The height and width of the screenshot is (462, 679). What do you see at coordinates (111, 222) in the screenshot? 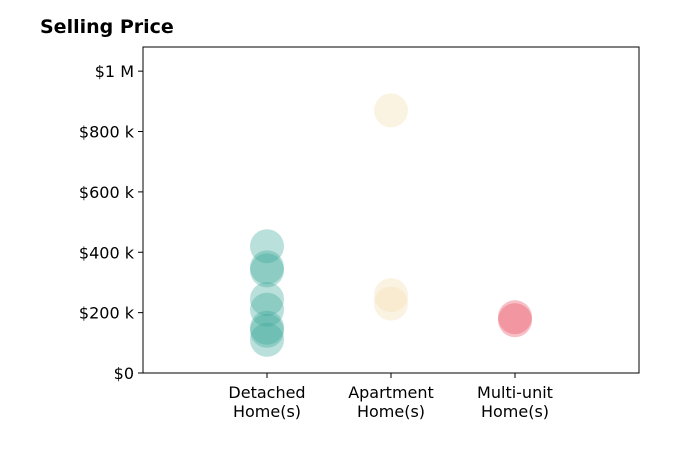
I see `y-axis: $0 $200 k $400 k $600 k $800 k $1 M` at bounding box center [111, 222].